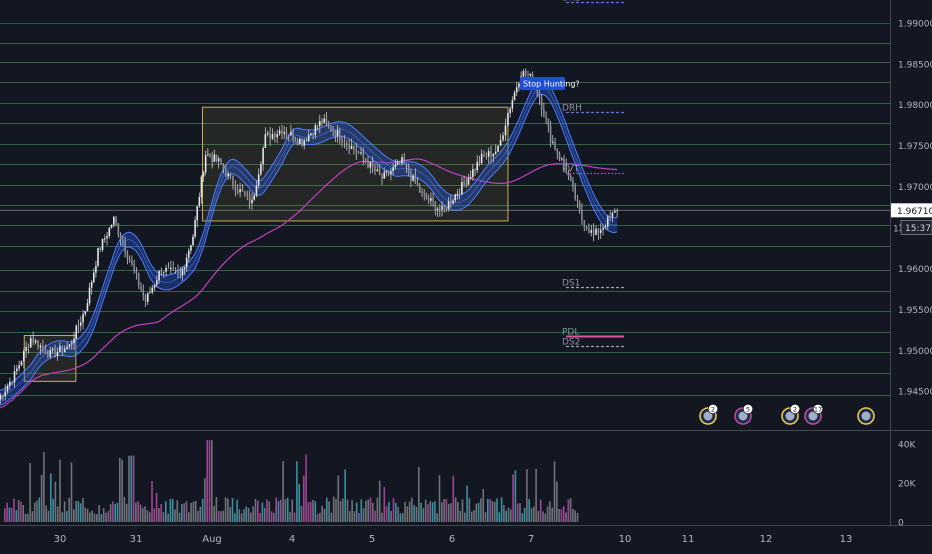 The height and width of the screenshot is (554, 932). Describe the element at coordinates (744, 414) in the screenshot. I see `event-marker: 5` at that location.